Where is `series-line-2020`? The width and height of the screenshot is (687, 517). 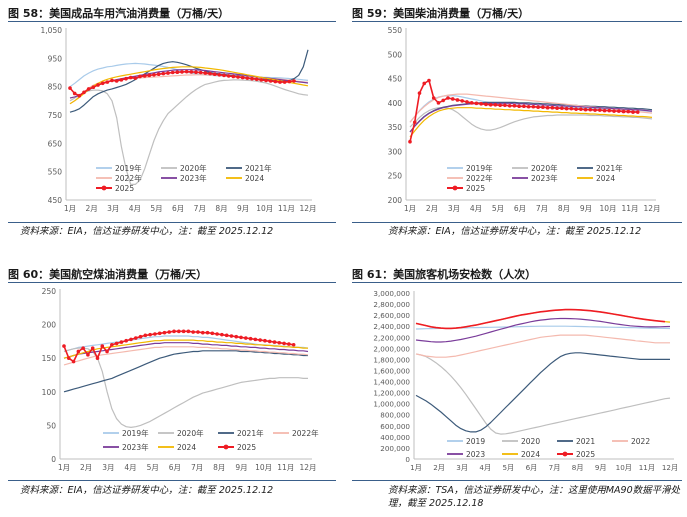 series-line-2020 is located at coordinates (543, 394).